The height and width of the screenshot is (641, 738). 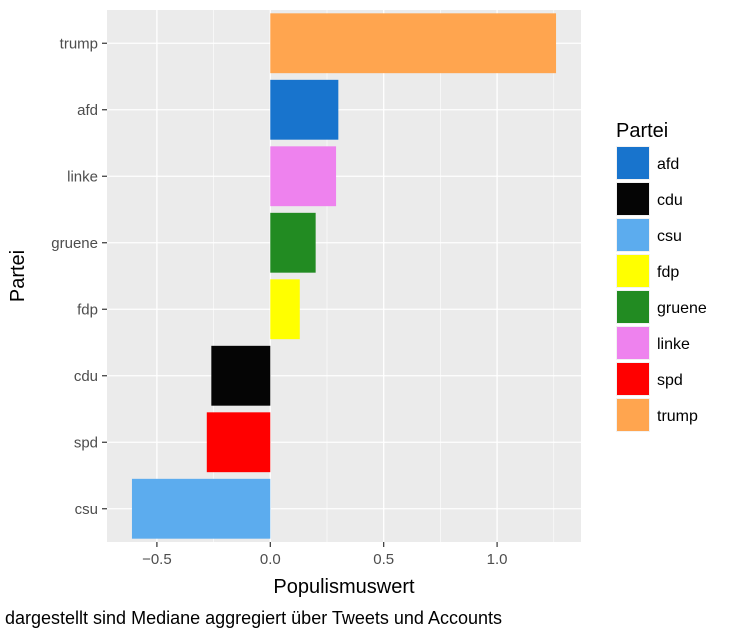 What do you see at coordinates (87, 309) in the screenshot?
I see `y-tick-label: fdp` at bounding box center [87, 309].